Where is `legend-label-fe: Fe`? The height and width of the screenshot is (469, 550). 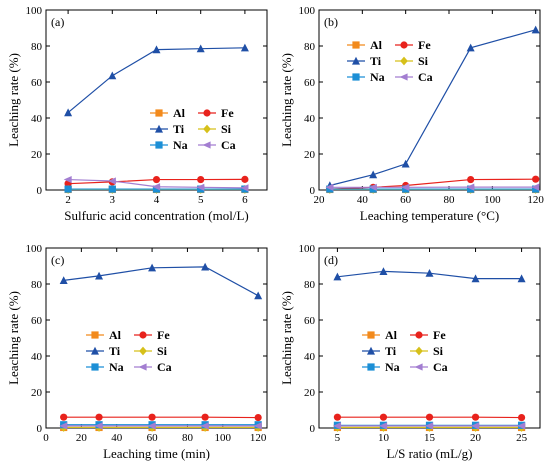 legend-label-fe: Fe is located at coordinates (424, 45).